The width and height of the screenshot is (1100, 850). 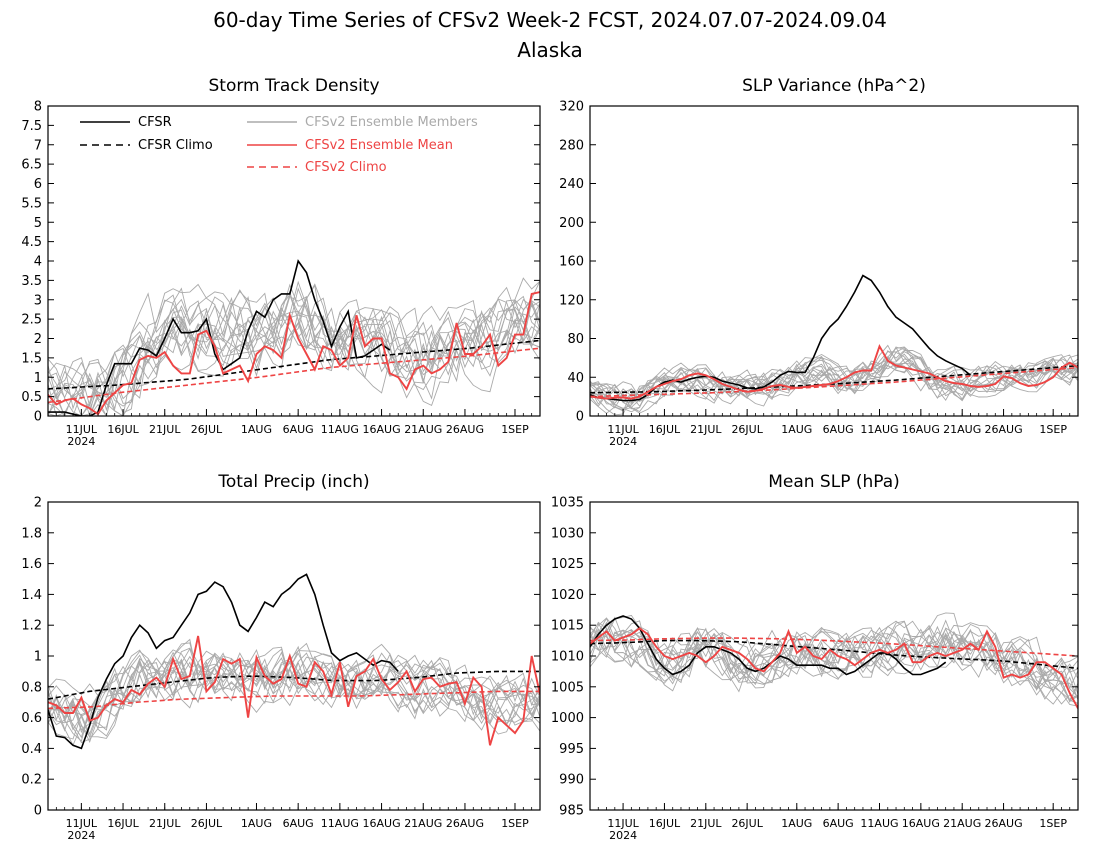 What do you see at coordinates (31, 687) in the screenshot?
I see `y-tick-label: 0.8` at bounding box center [31, 687].